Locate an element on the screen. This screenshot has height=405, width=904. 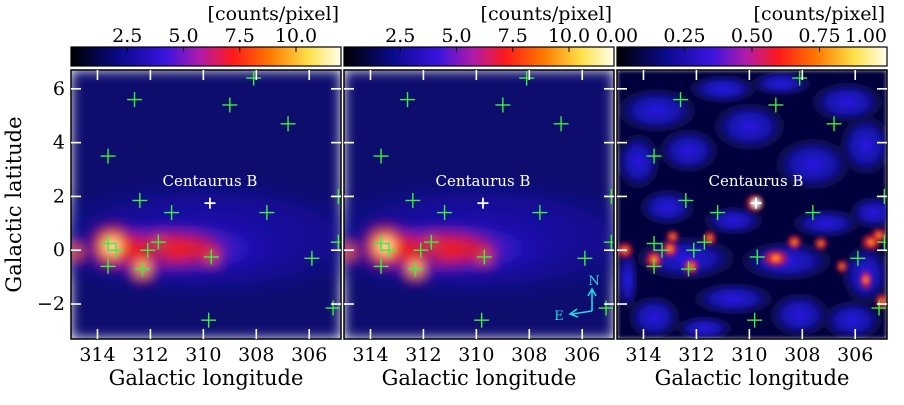
y-tick-label: −2 is located at coordinates (51, 304).